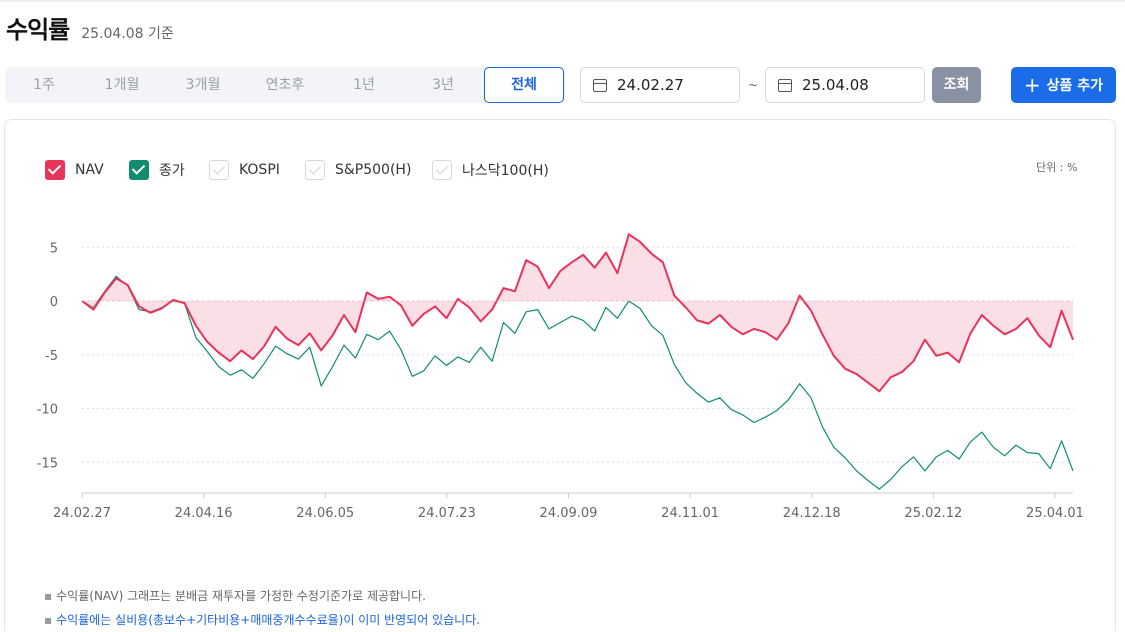  Describe the element at coordinates (204, 513) in the screenshot. I see `x-tick-label: 24.04.16` at that location.